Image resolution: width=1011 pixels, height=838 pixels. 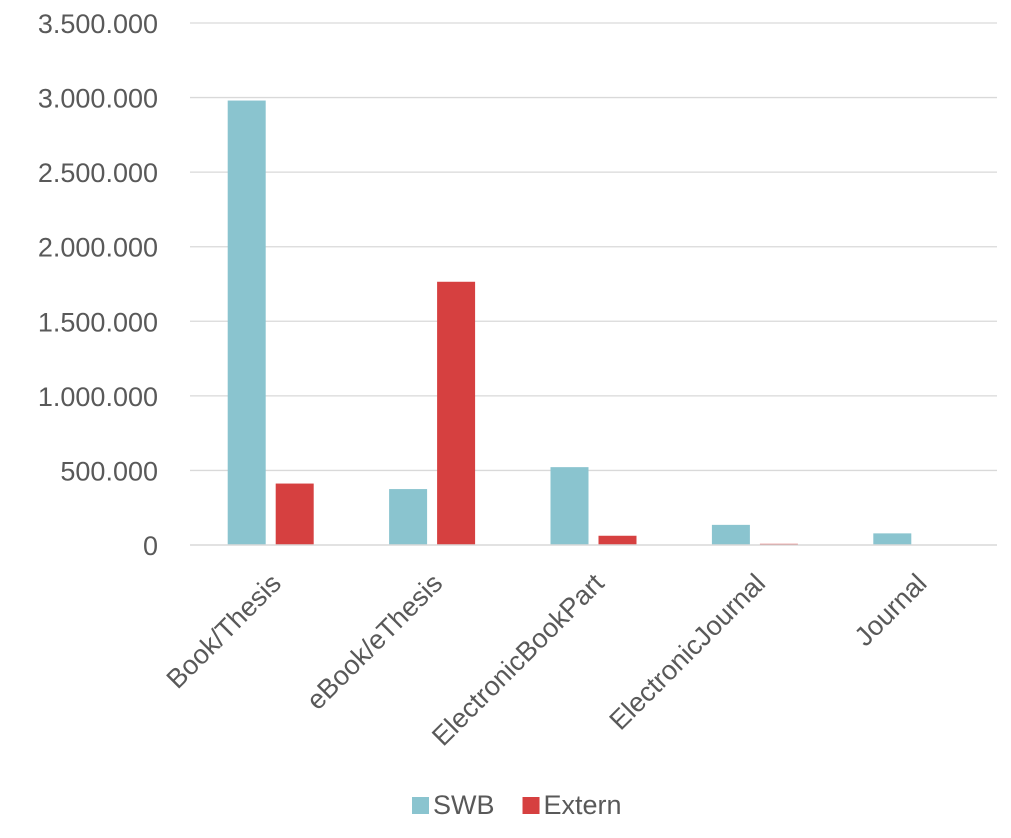 What do you see at coordinates (98, 173) in the screenshot?
I see `y-tick-label: 2.500.000` at bounding box center [98, 173].